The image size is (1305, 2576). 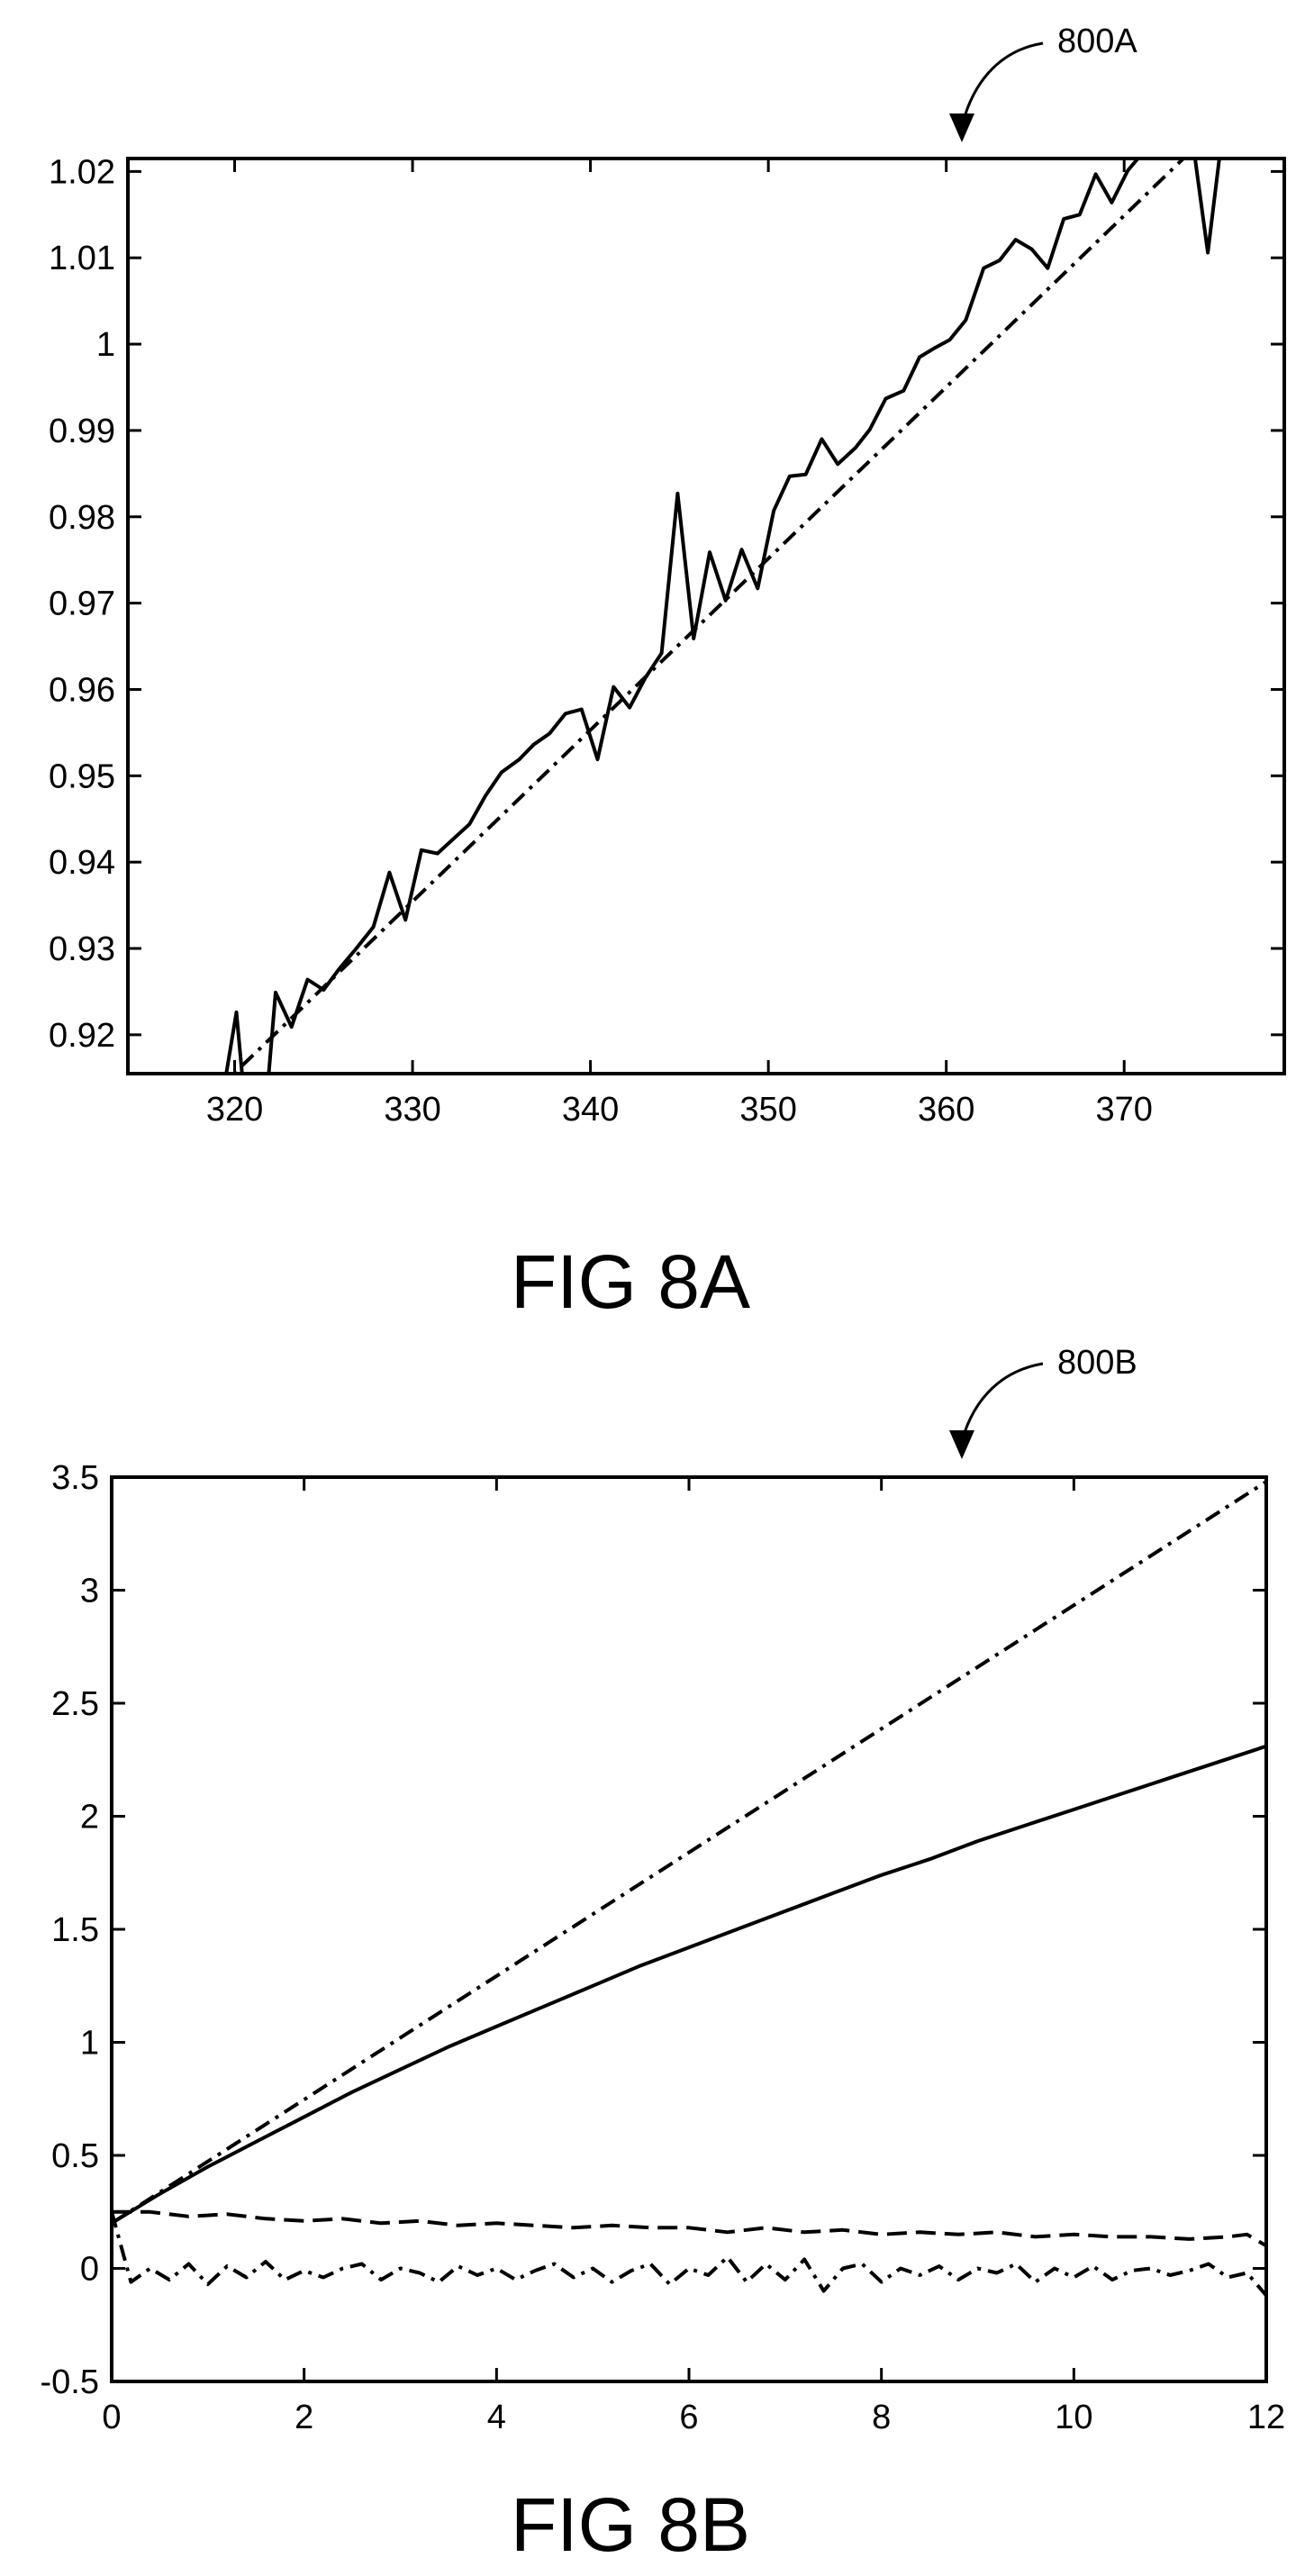 I want to click on x-tick-label: 10, so click(x=1074, y=2417).